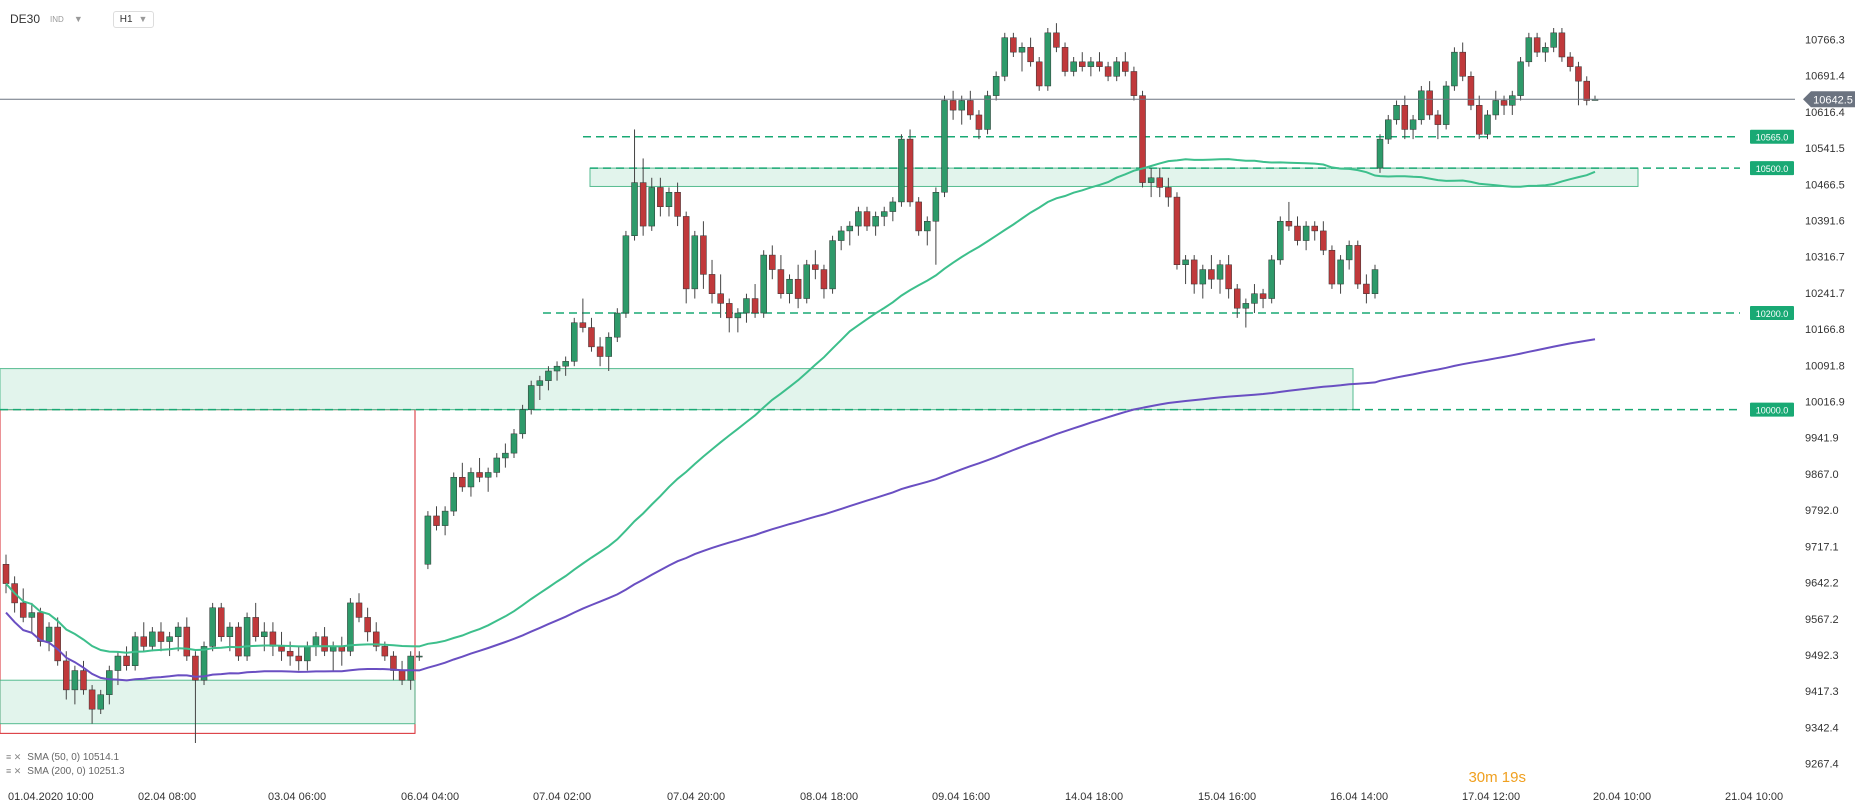 The height and width of the screenshot is (812, 1866). Describe the element at coordinates (62, 757) in the screenshot. I see `legend-sma50: ≡ ✕ SMA (50, 0) 10514.1` at that location.